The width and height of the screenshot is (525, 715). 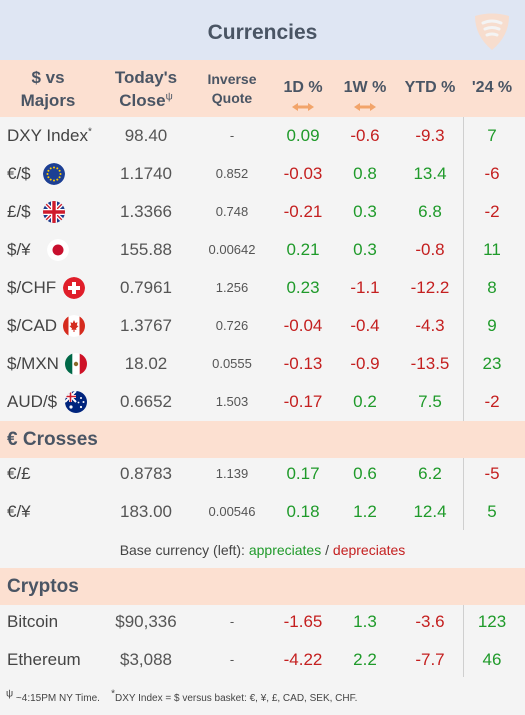 What do you see at coordinates (369, 550) in the screenshot?
I see `legend-depreciates: depreciates` at bounding box center [369, 550].